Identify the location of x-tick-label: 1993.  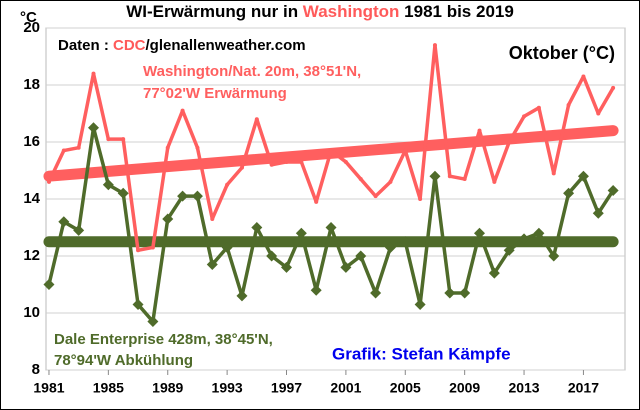
(227, 388).